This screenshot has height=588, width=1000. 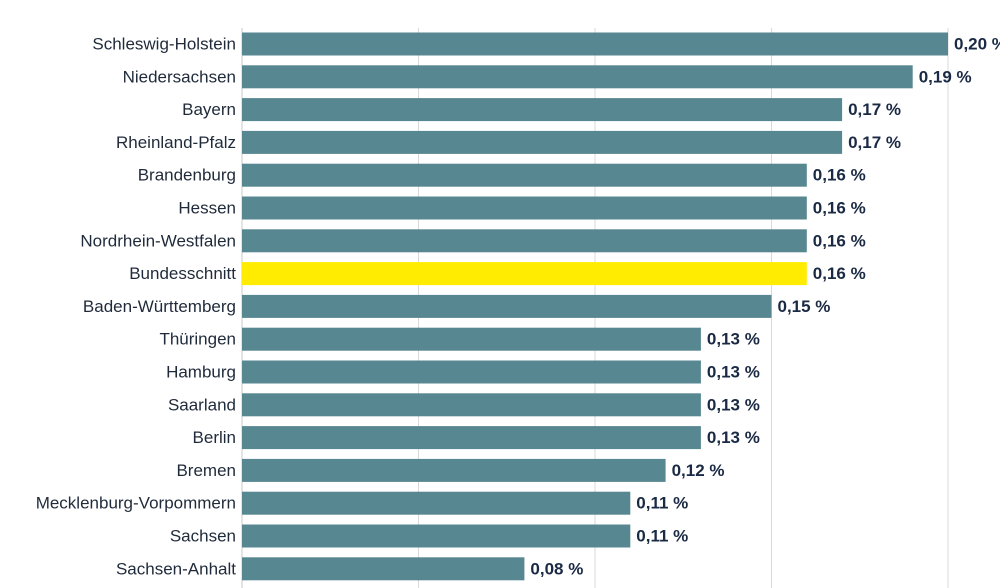 I want to click on category-label-10: Hamburg, so click(x=201, y=372).